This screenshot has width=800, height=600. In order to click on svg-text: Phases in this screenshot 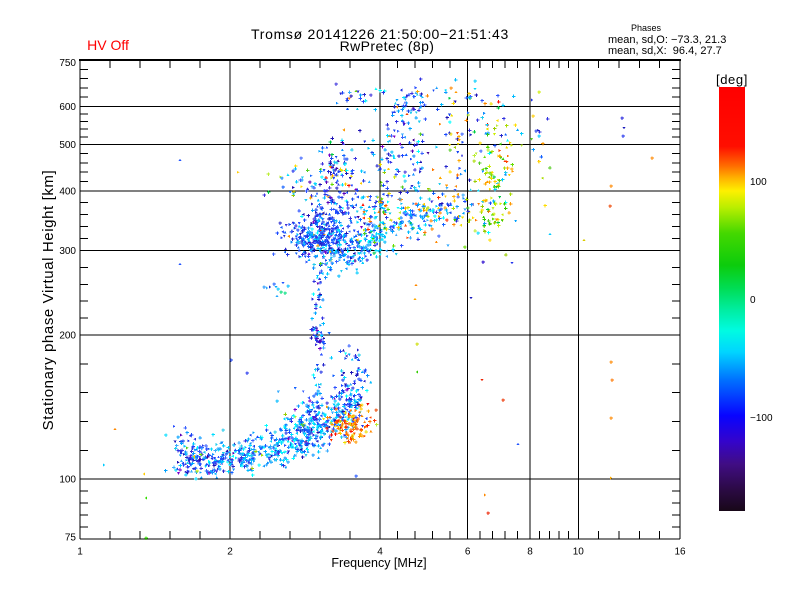, I will do `click(646, 28)`.